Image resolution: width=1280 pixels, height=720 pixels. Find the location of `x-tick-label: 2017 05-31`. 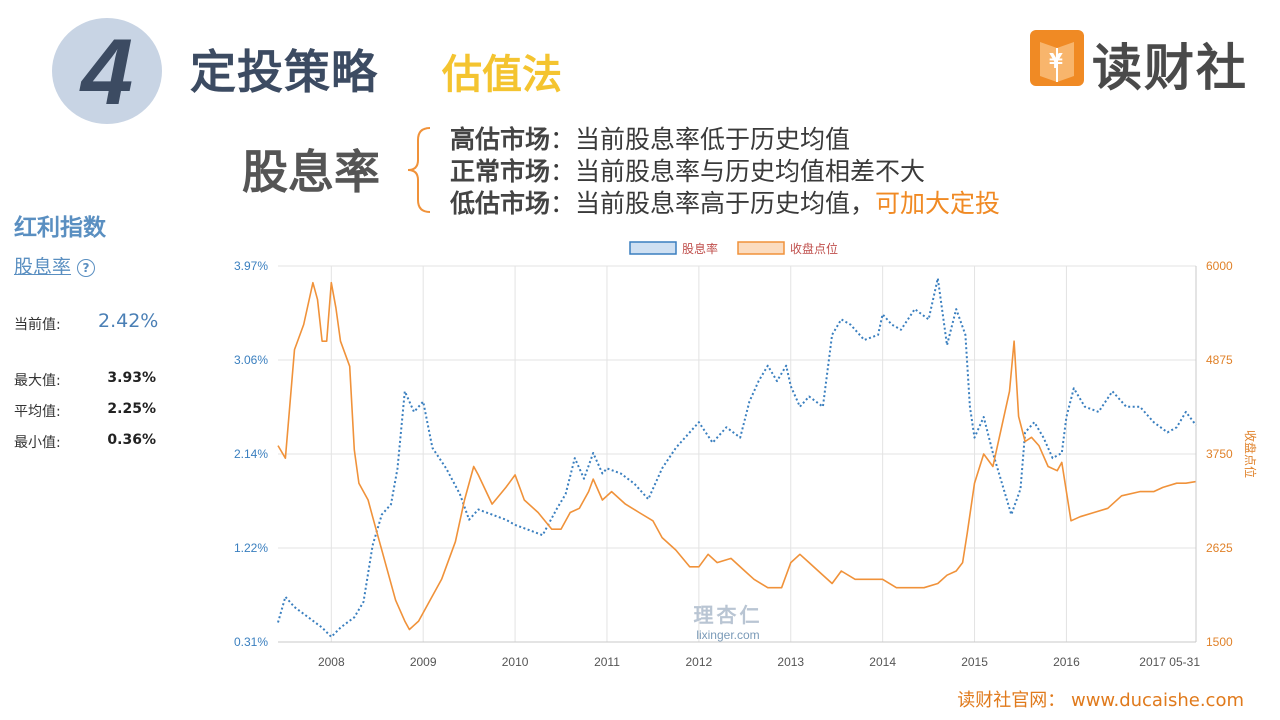

x-tick-label: 2017 05-31 is located at coordinates (1169, 662).